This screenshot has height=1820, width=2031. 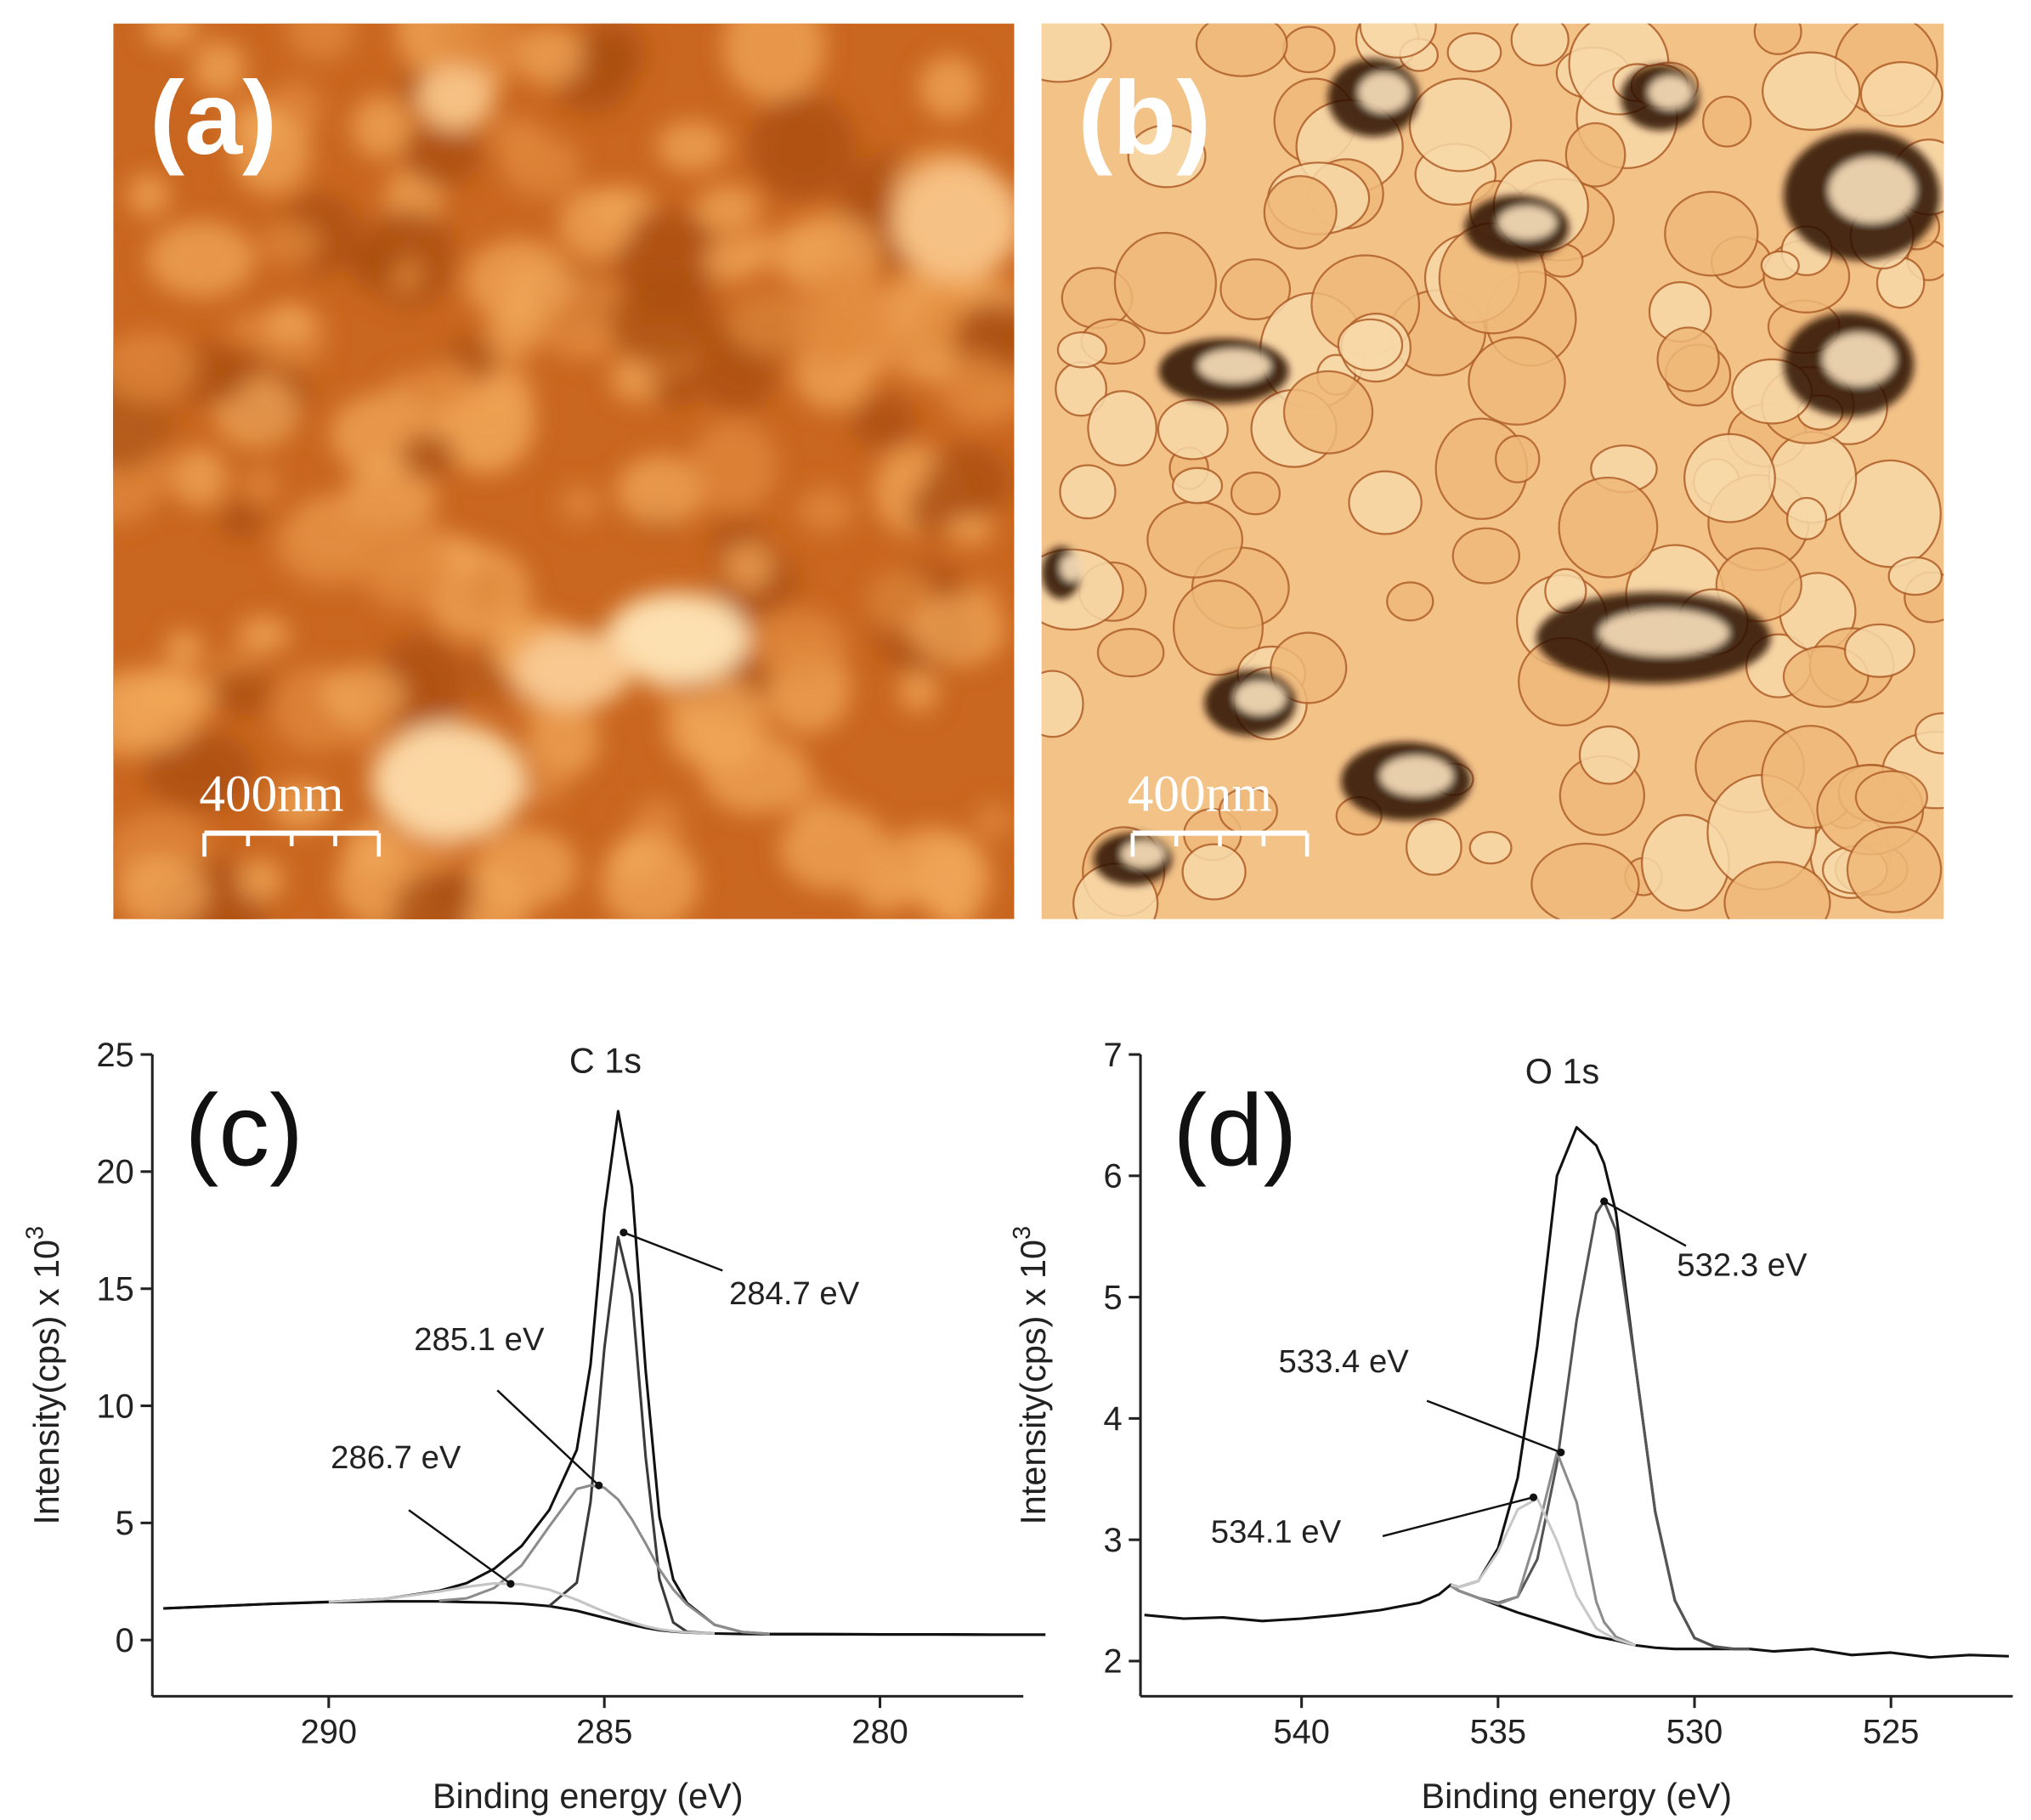 I want to click on y-tick-label: 15, so click(x=115, y=1289).